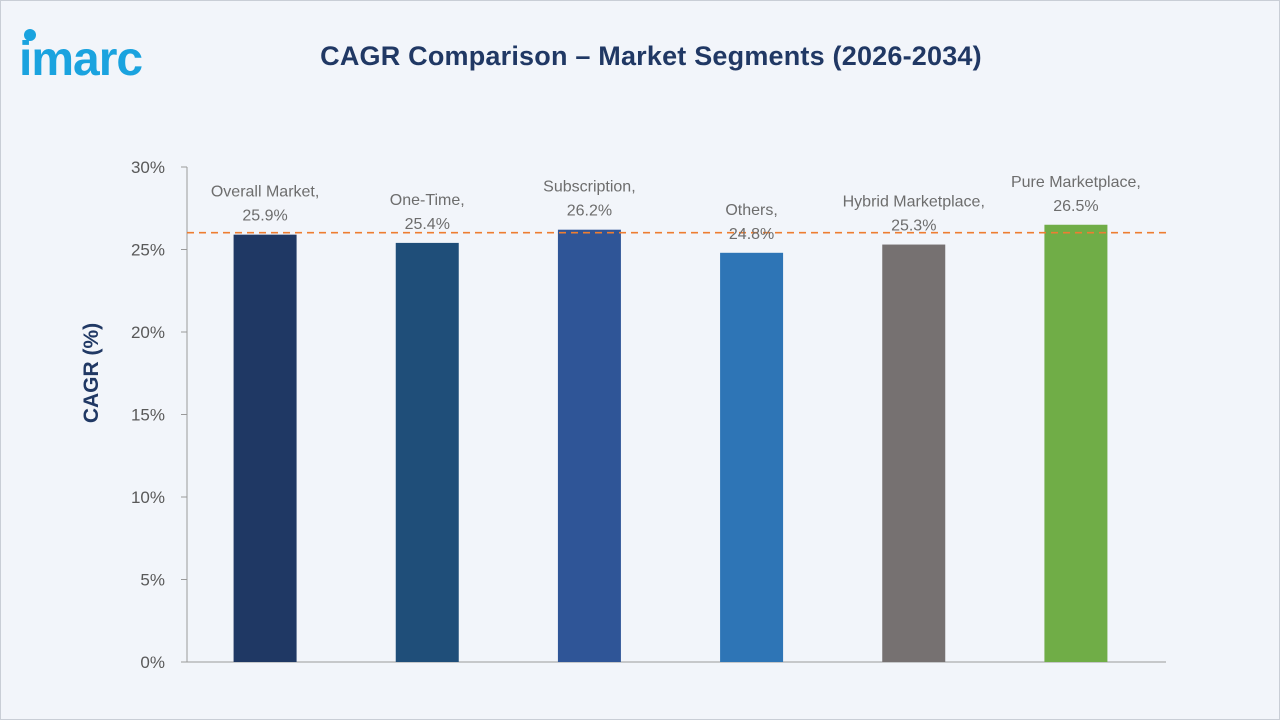 This screenshot has height=720, width=1280. What do you see at coordinates (751, 234) in the screenshot?
I see `data-label-value: 24.8%` at bounding box center [751, 234].